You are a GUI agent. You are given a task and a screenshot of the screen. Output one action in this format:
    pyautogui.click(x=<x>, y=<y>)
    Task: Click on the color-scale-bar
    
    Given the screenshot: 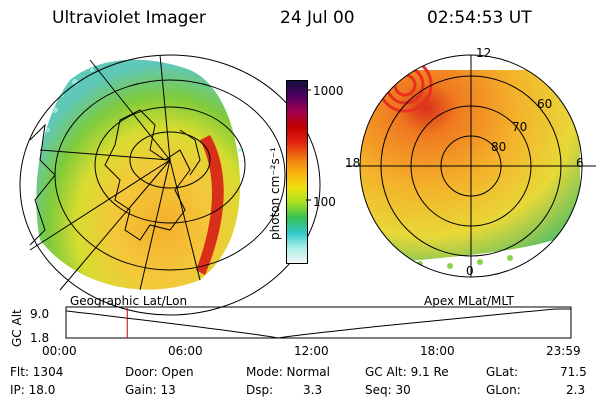 What is the action you would take?
    pyautogui.click(x=297, y=172)
    